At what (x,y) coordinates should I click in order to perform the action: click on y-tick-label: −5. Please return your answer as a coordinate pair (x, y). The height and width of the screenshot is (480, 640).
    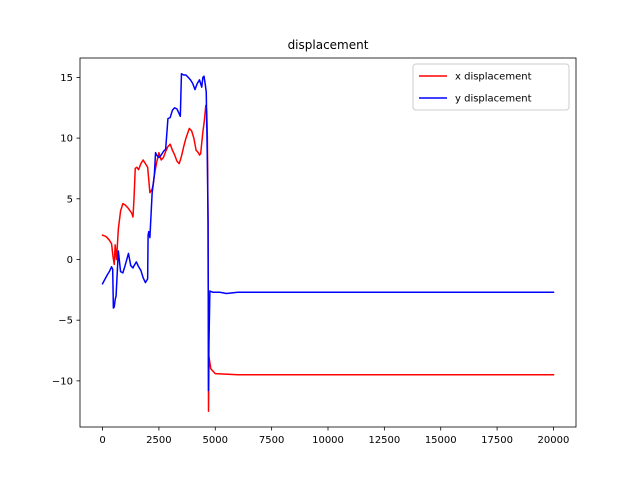
    Looking at the image, I should click on (65, 321).